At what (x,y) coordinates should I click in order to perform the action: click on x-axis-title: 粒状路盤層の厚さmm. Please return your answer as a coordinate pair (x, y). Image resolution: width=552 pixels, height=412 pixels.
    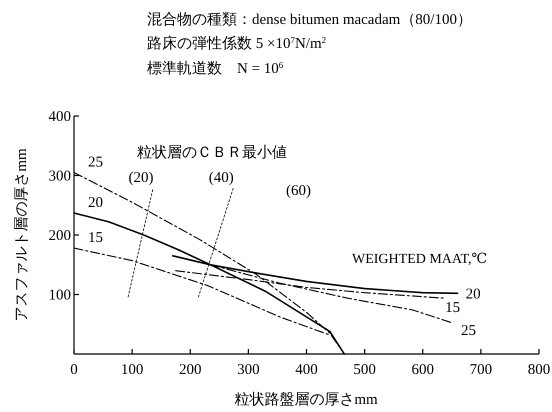
    Looking at the image, I should click on (306, 399).